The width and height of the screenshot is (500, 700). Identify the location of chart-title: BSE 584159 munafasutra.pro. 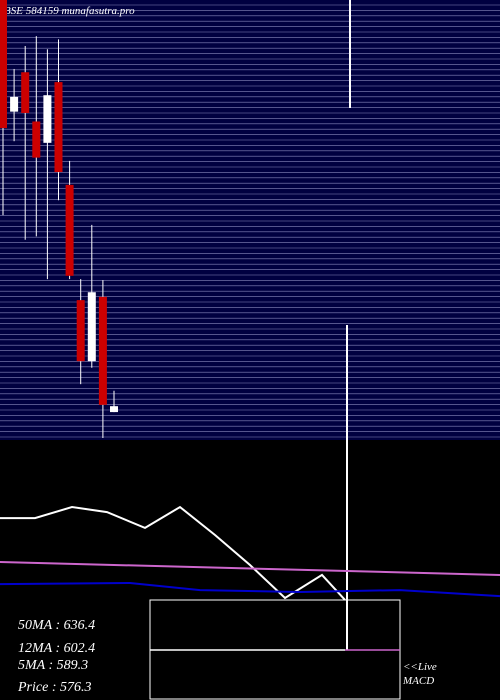
(69, 11).